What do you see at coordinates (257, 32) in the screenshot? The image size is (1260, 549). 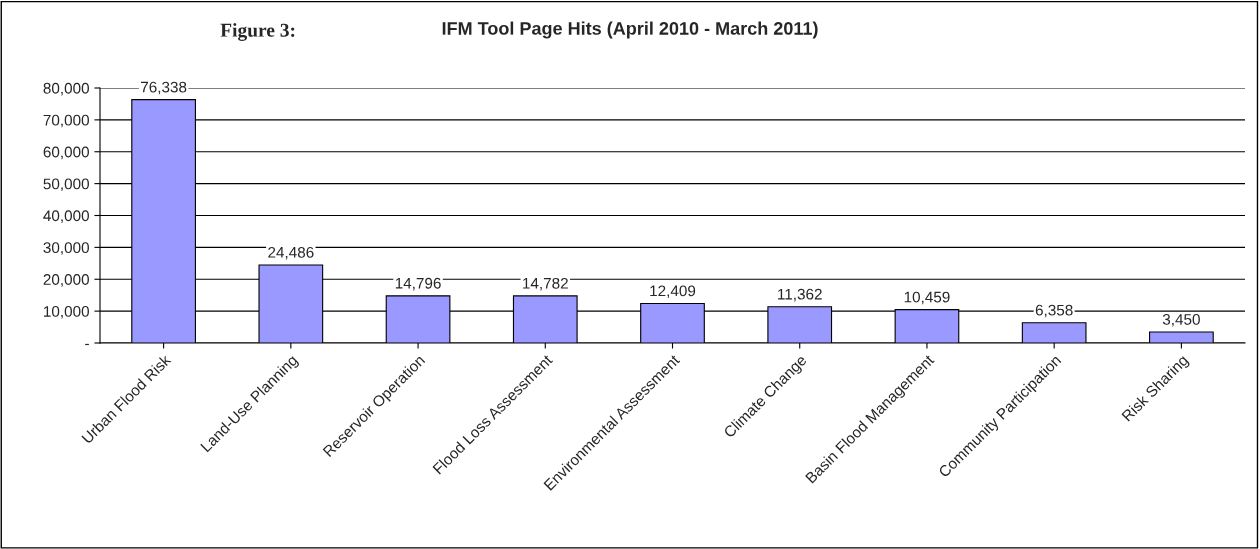 I see `caption: Figure 3:` at bounding box center [257, 32].